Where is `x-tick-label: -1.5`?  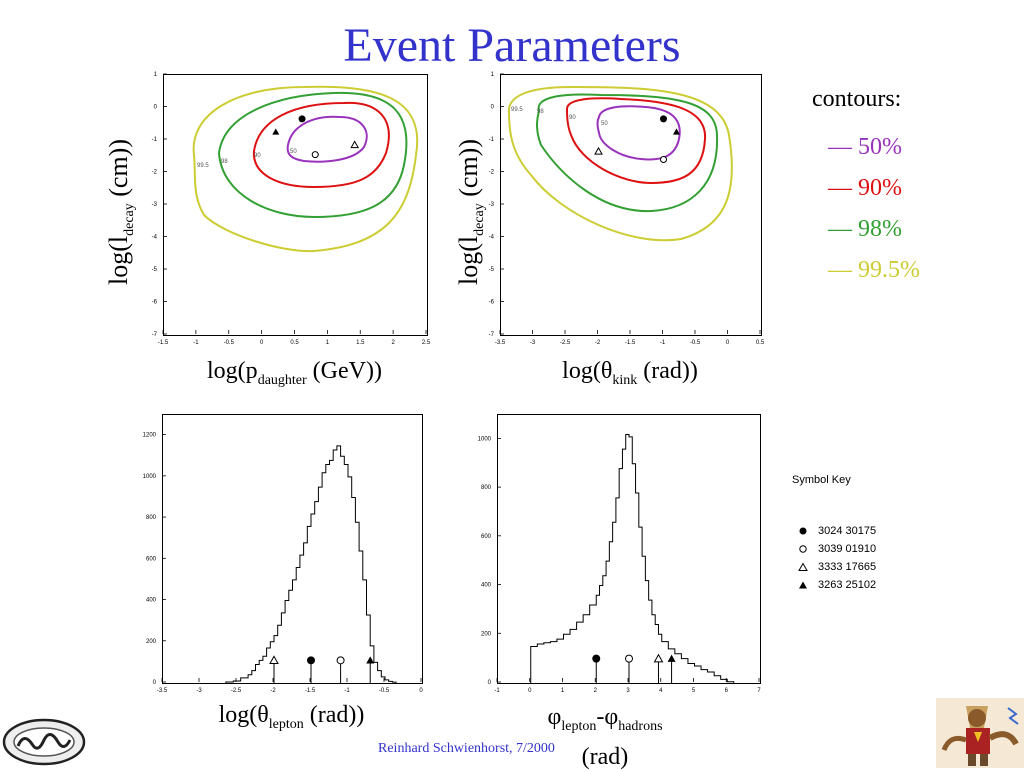
x-tick-label: -1.5 is located at coordinates (163, 343).